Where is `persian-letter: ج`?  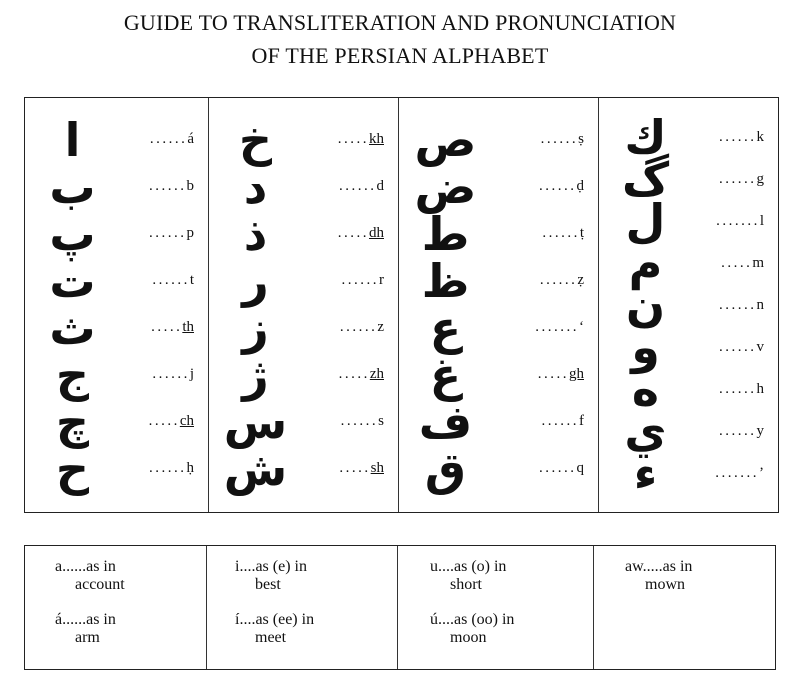 persian-letter: ج is located at coordinates (72, 374).